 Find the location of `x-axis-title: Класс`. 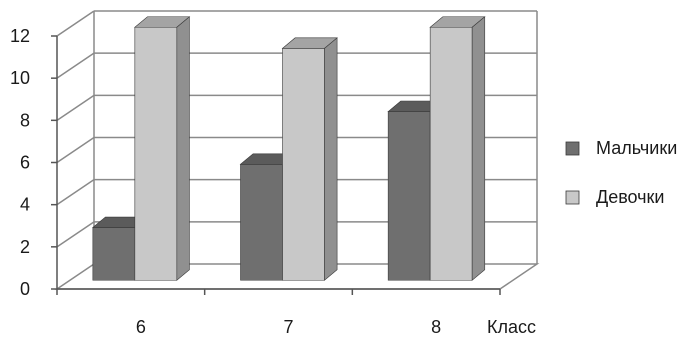

x-axis-title: Класс is located at coordinates (511, 327).